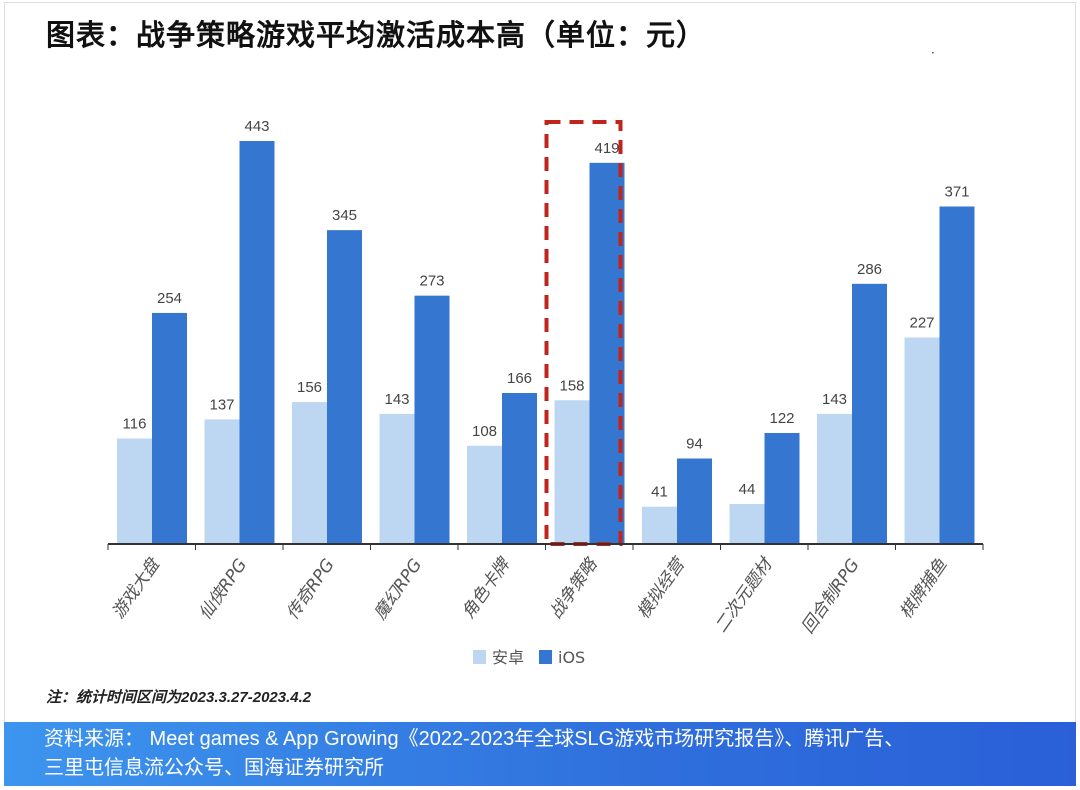 Image resolution: width=1080 pixels, height=790 pixels. What do you see at coordinates (398, 589) in the screenshot?
I see `category-label: 魔幻RPG` at bounding box center [398, 589].